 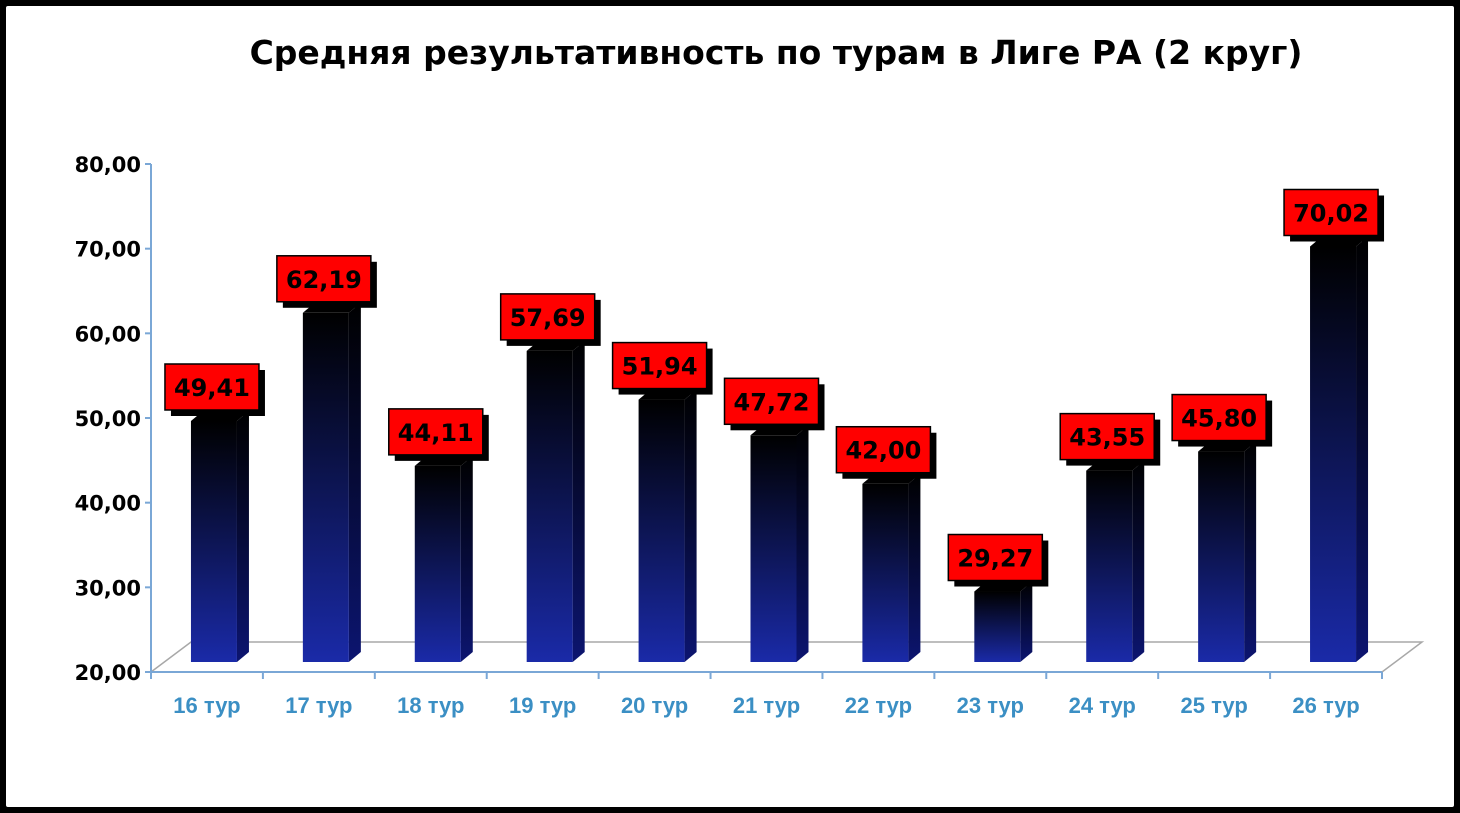 What do you see at coordinates (1102, 705) in the screenshot?
I see `x-tick-label: 24 тур` at bounding box center [1102, 705].